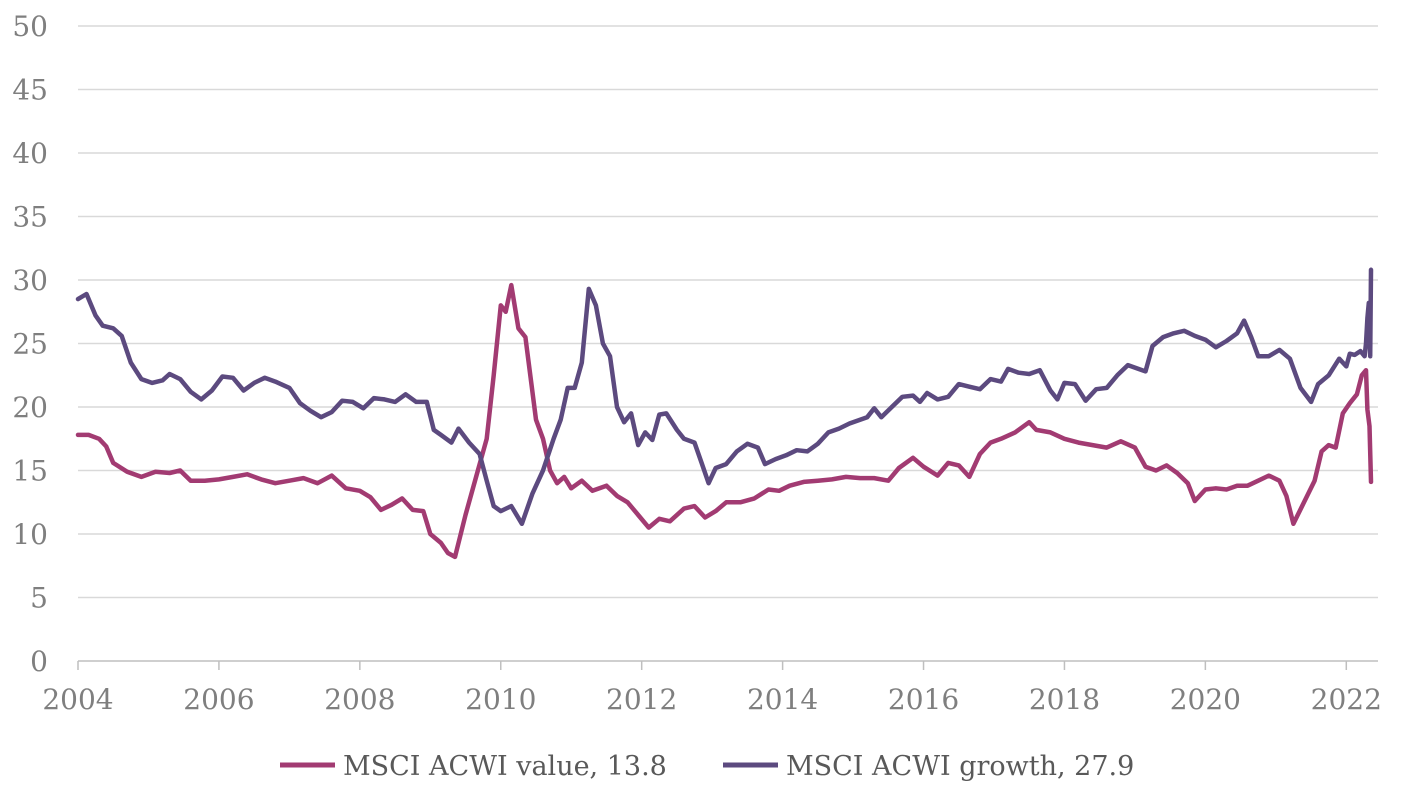 The width and height of the screenshot is (1401, 803). Describe the element at coordinates (30, 534) in the screenshot. I see `y-tick-label: 10` at that location.